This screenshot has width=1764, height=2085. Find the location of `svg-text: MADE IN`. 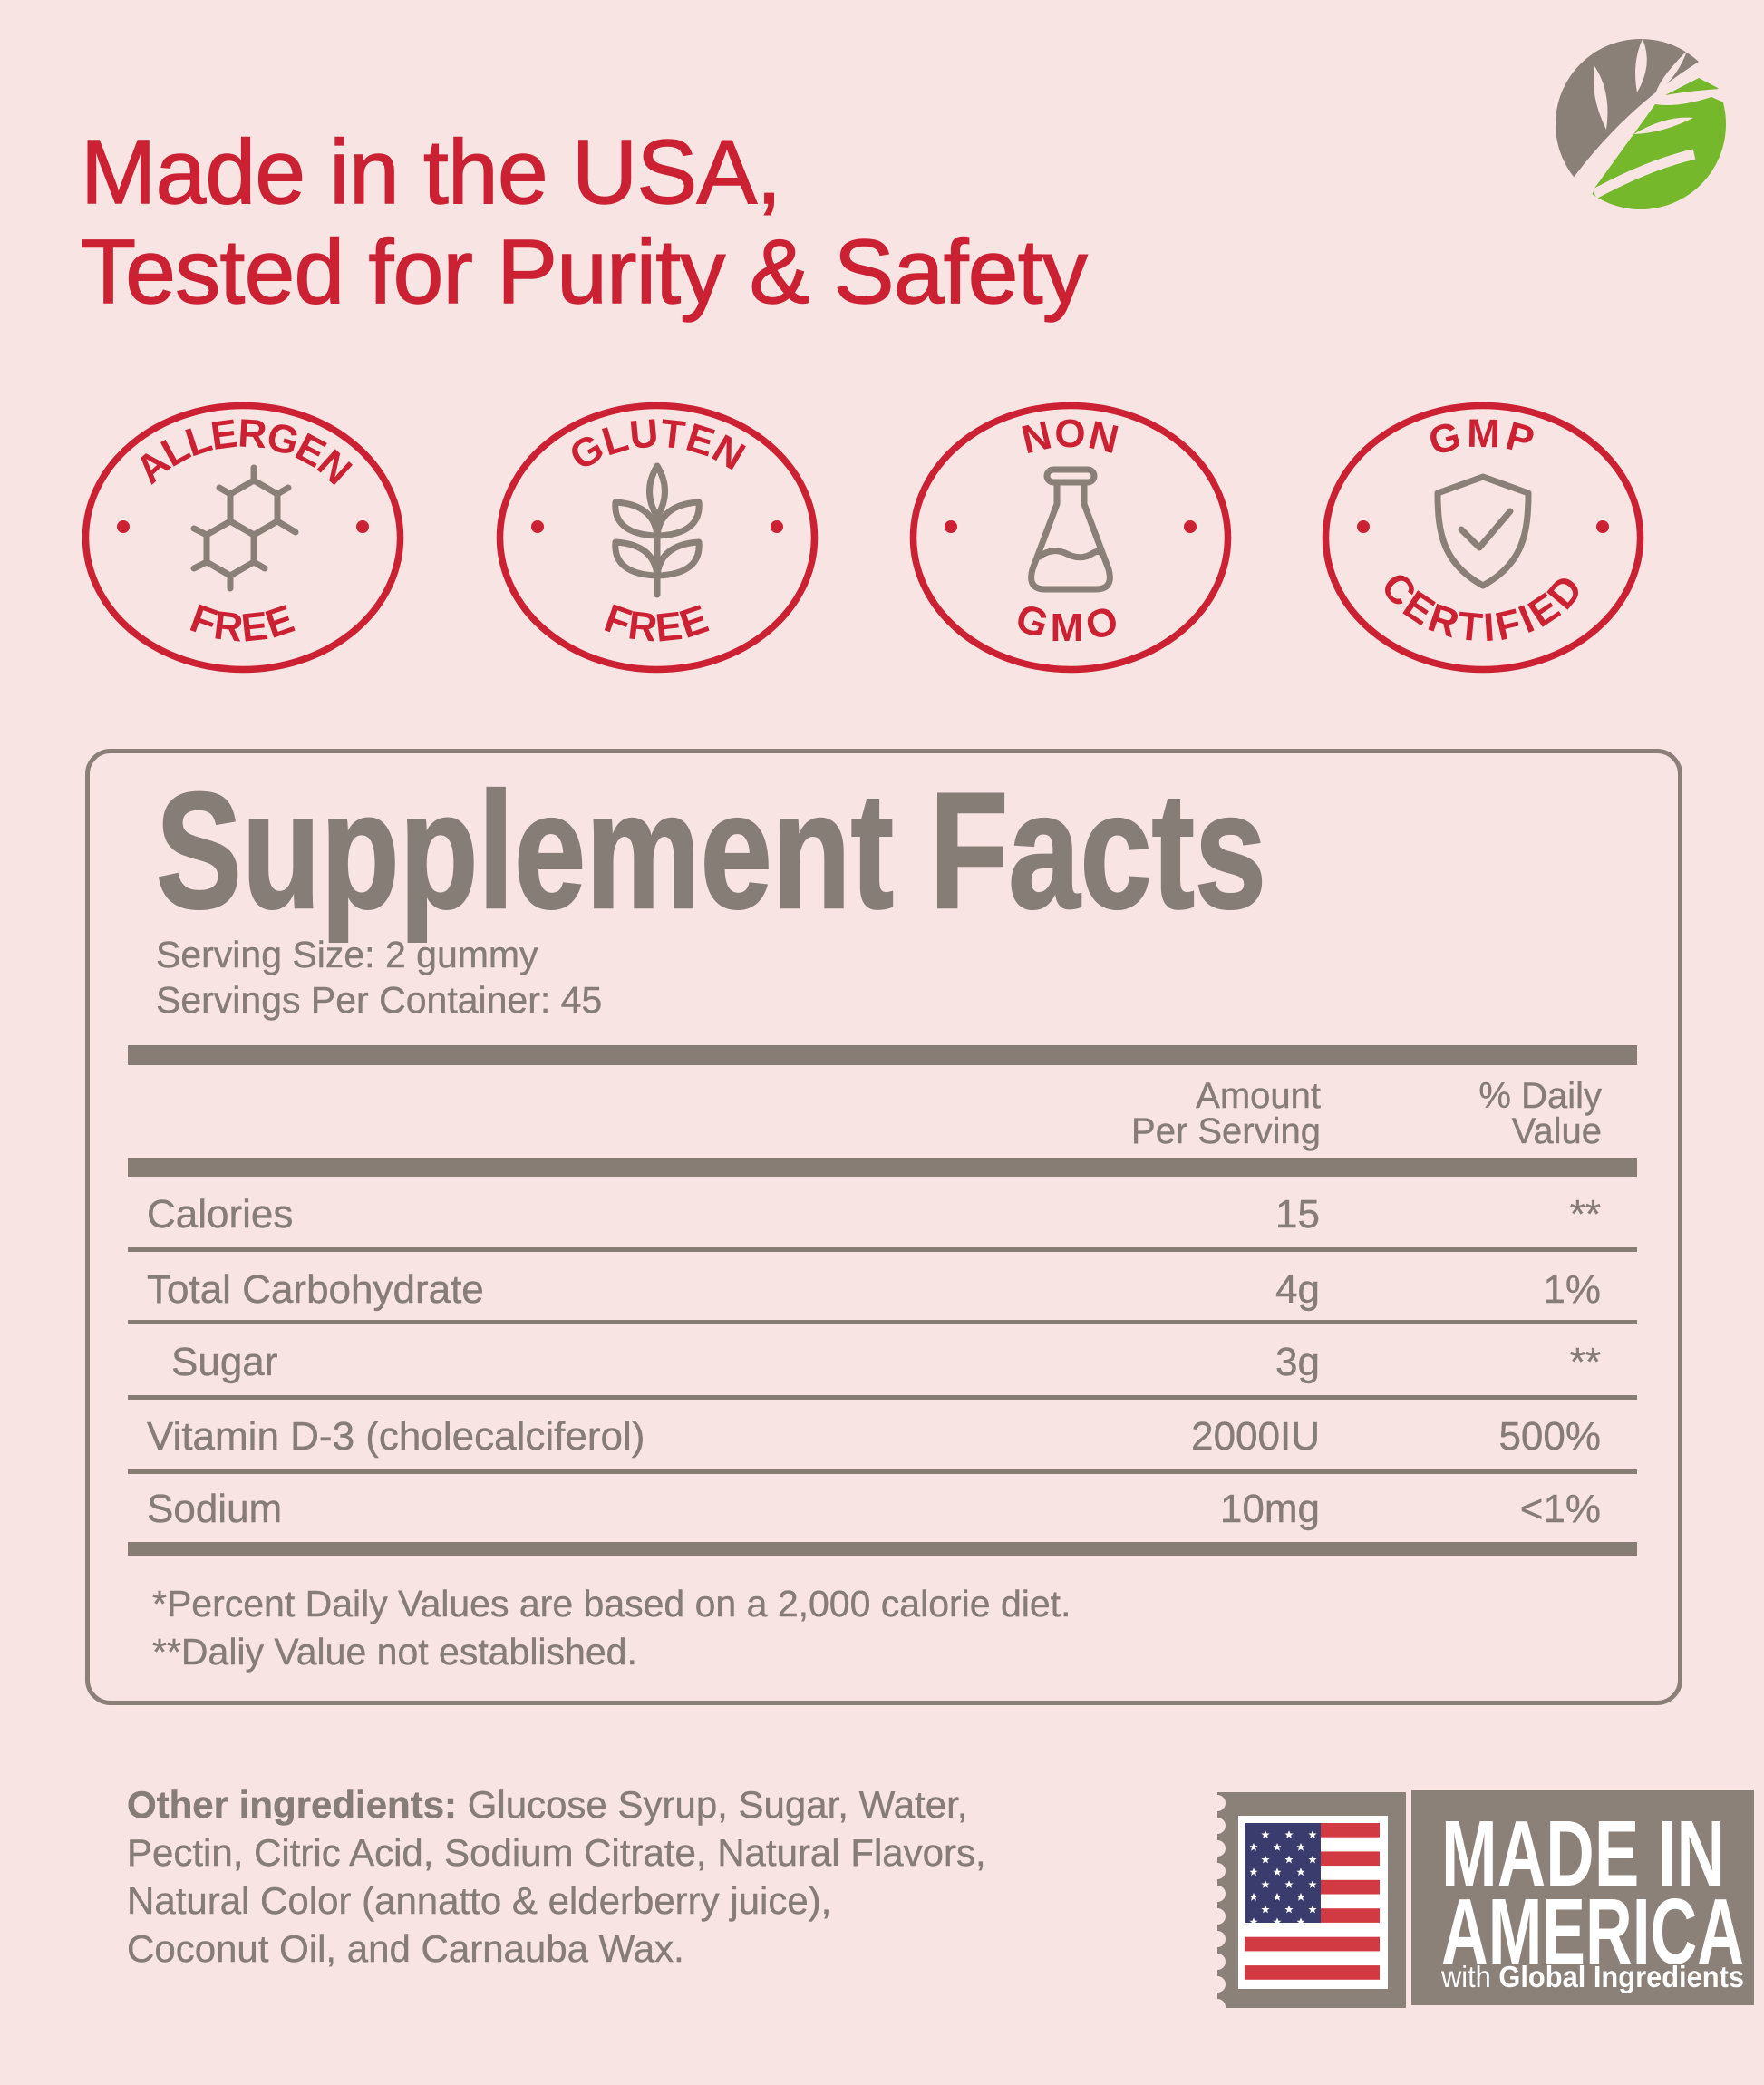

svg-text: MADE IN is located at coordinates (1583, 1853).